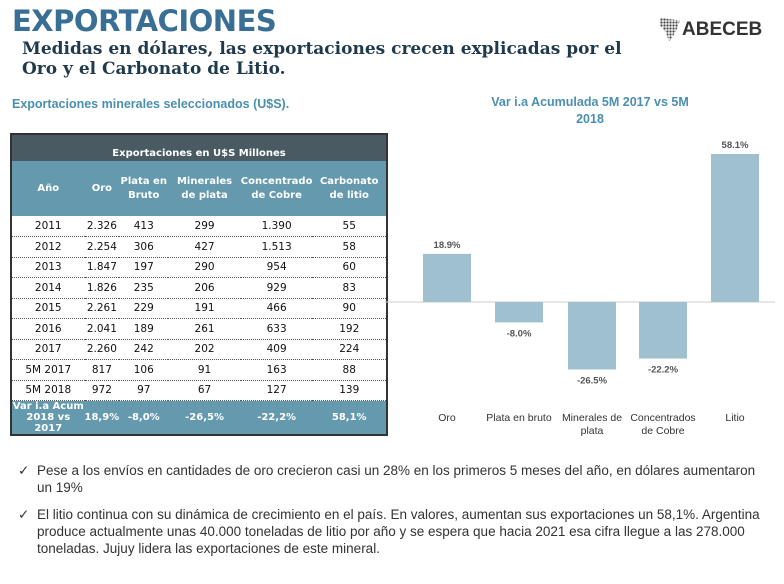  Describe the element at coordinates (144, 308) in the screenshot. I see `table-cell: 229` at that location.